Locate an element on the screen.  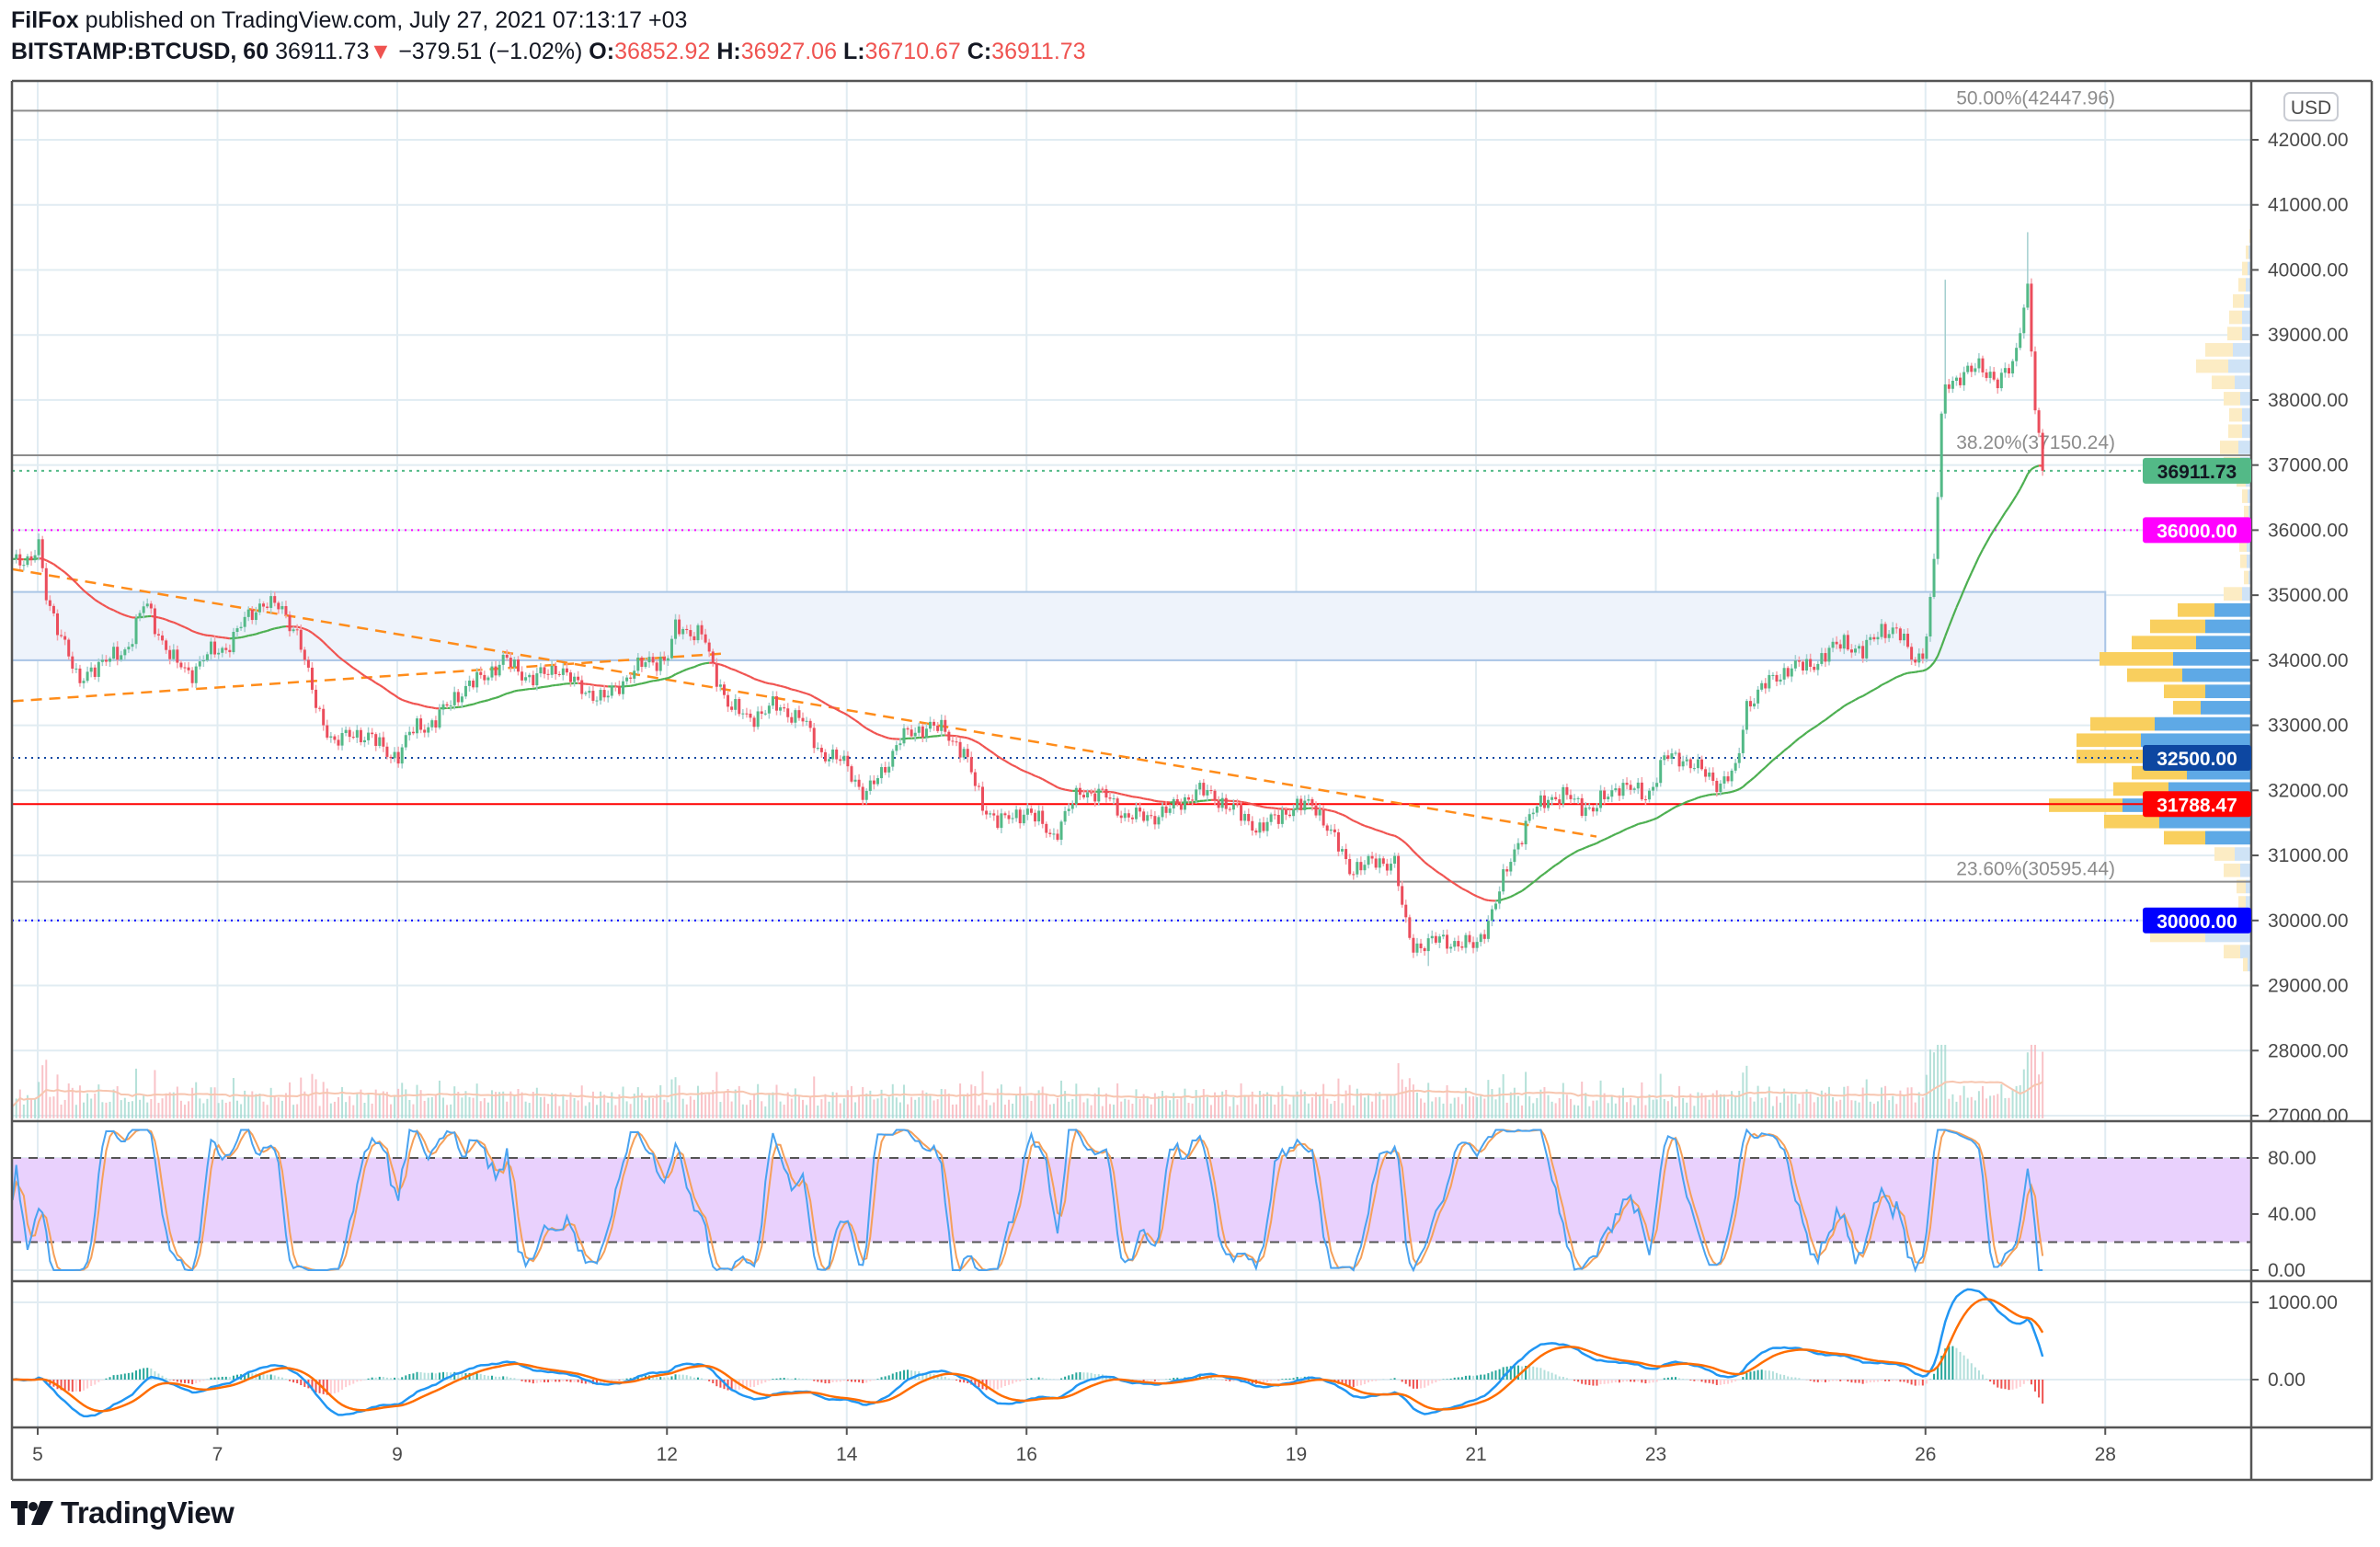
currency-button: USD is located at coordinates (2311, 106).